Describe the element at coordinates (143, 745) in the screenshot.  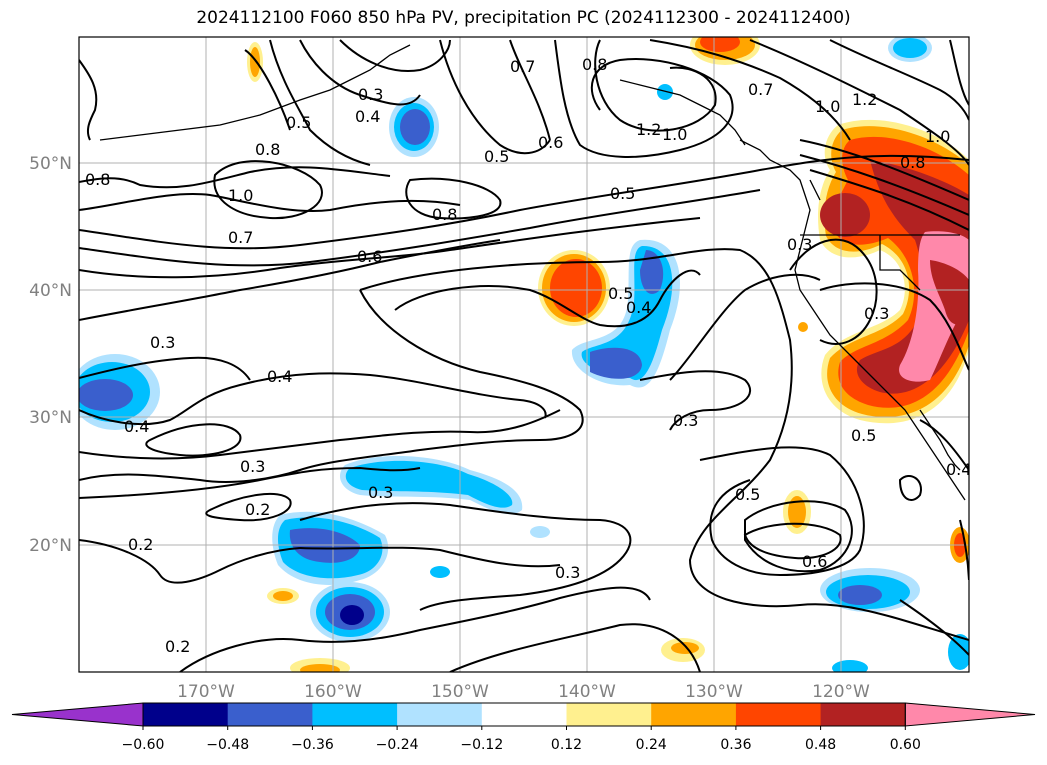
I see `colorbar-tick-label: −0.60` at that location.